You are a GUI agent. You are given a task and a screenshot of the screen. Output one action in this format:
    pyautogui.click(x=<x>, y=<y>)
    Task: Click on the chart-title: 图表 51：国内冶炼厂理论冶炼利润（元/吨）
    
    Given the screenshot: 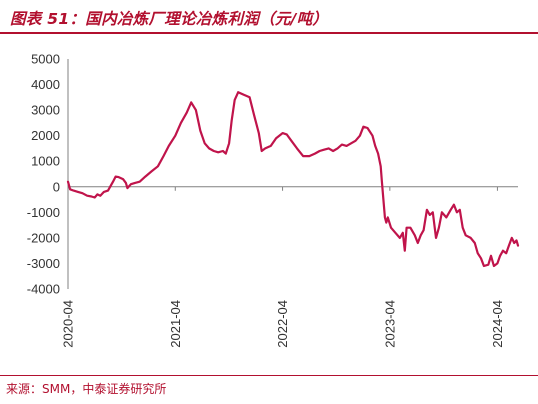 What is the action you would take?
    pyautogui.click(x=169, y=19)
    